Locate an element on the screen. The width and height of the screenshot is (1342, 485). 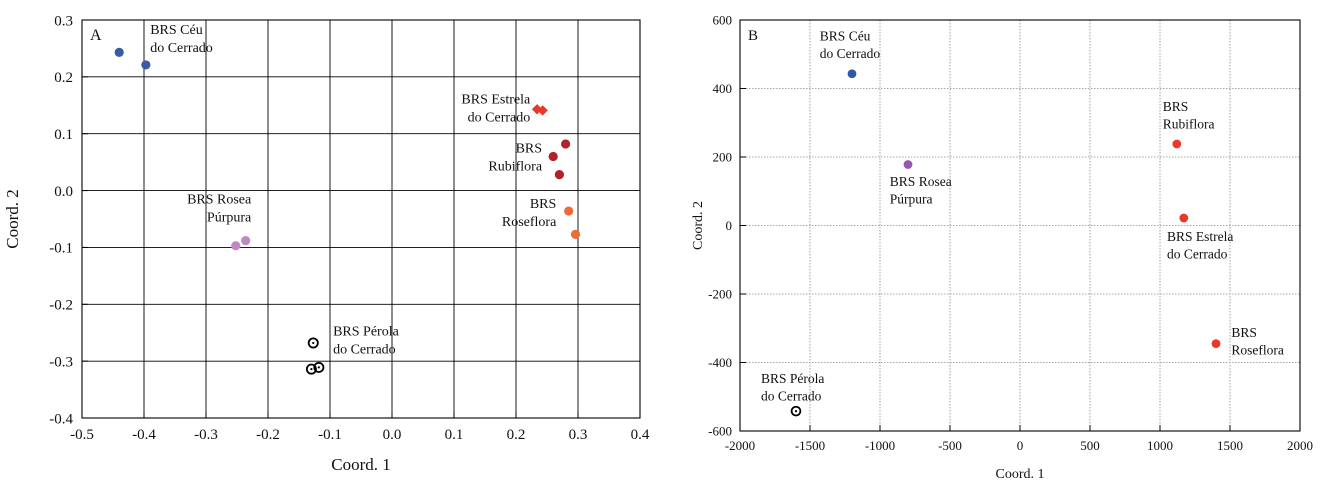
point-label: BRS Céu is located at coordinates (845, 36).